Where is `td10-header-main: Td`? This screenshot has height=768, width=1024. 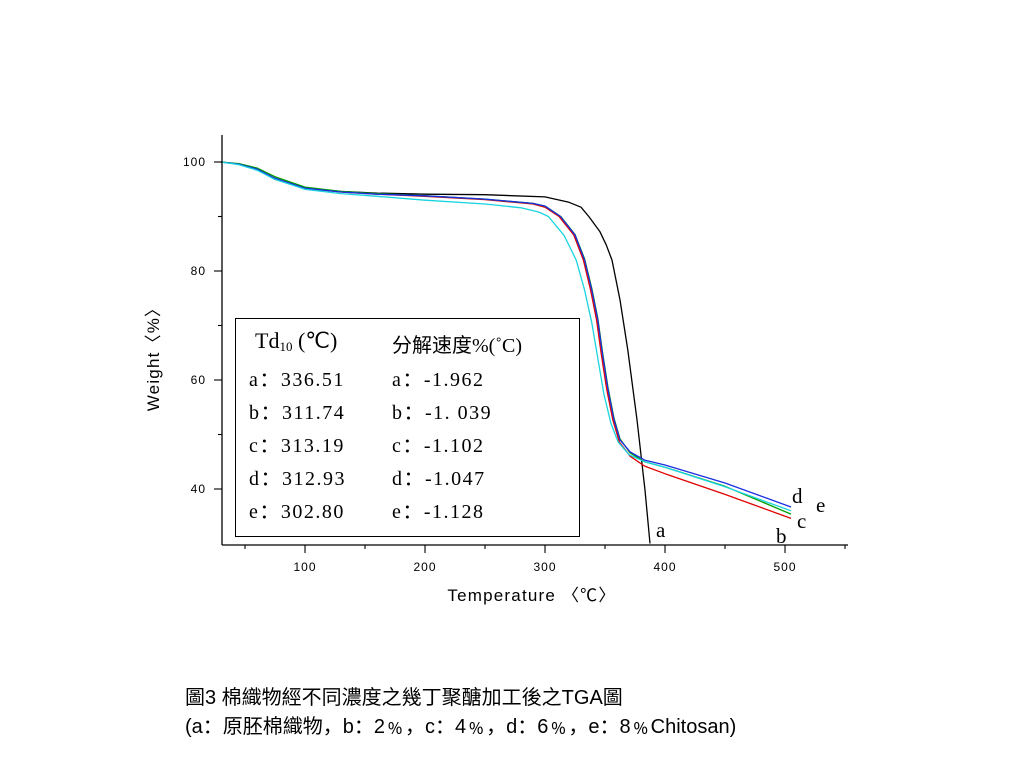 td10-header-main: Td is located at coordinates (267, 340).